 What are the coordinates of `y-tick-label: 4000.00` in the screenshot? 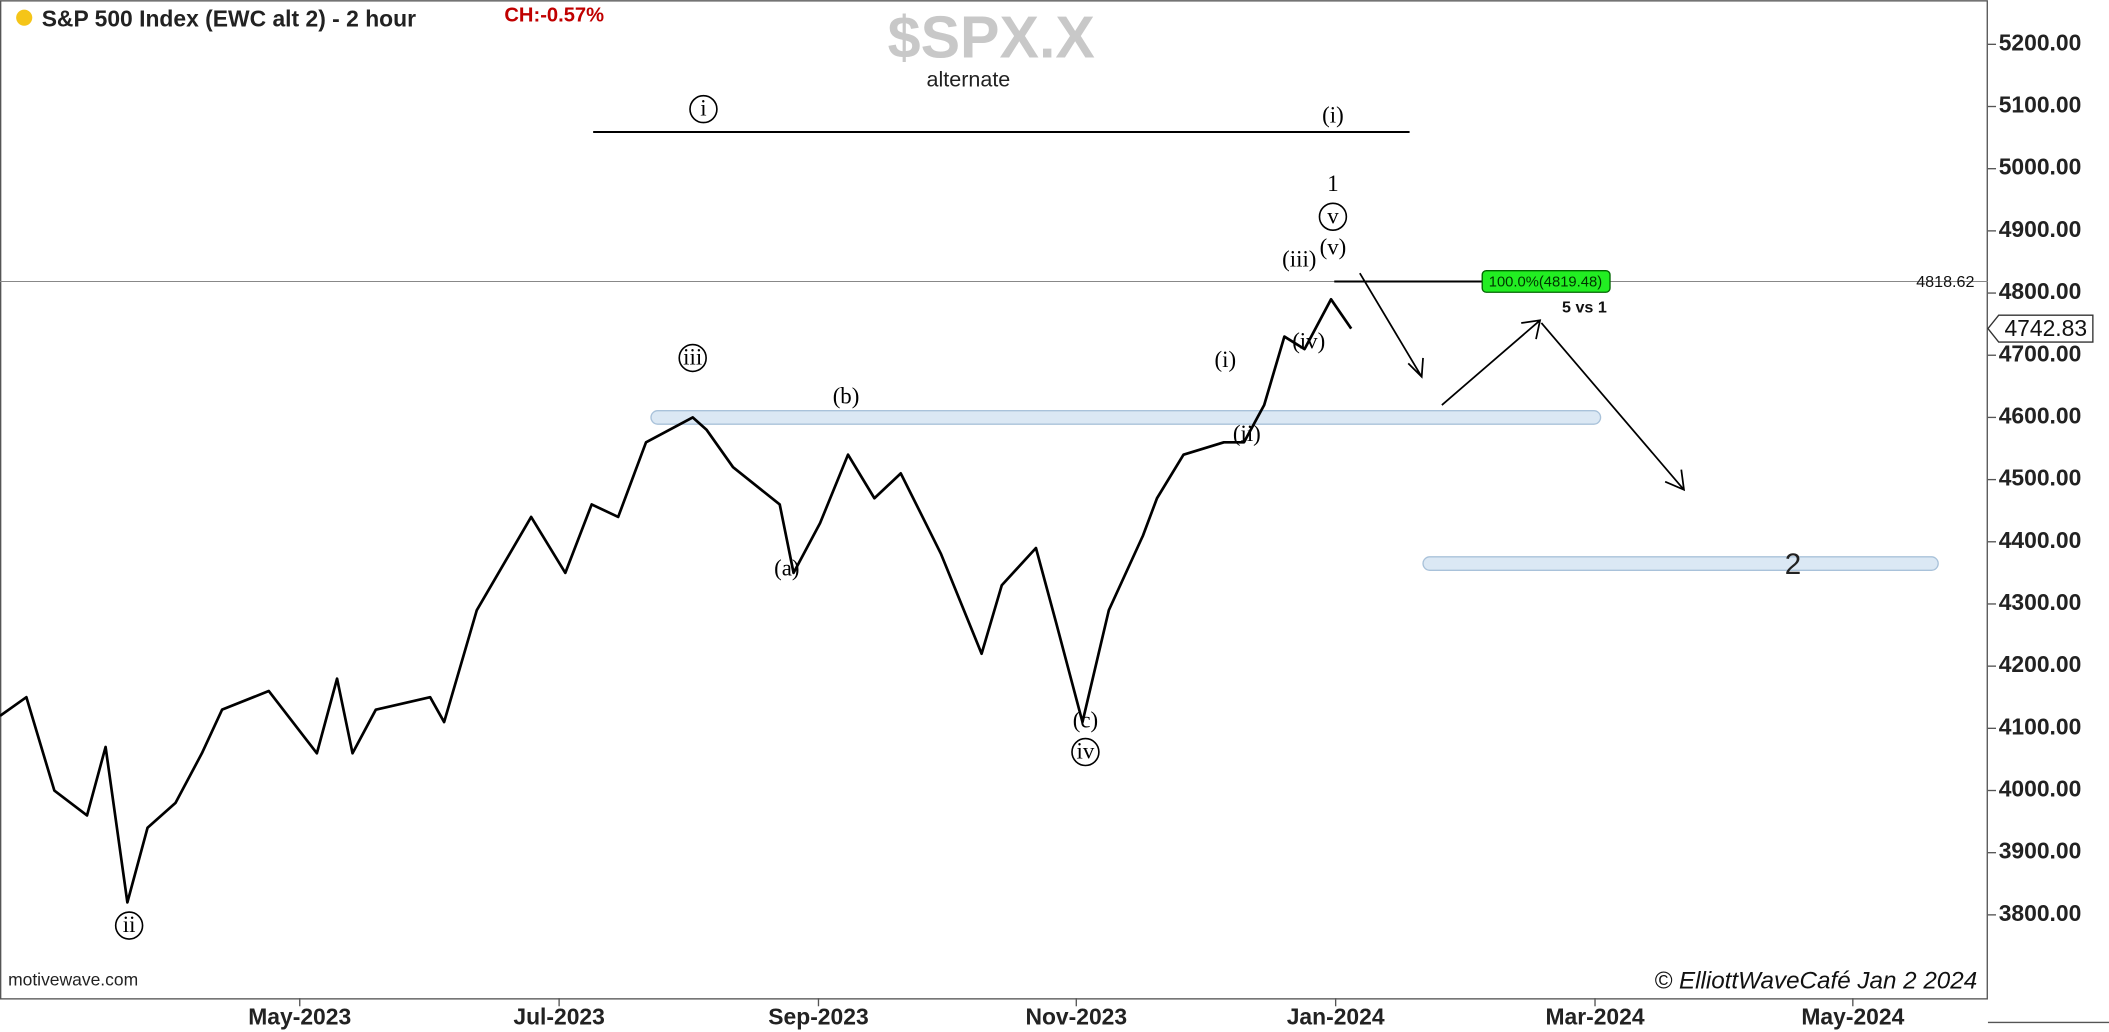 It's located at (2040, 789).